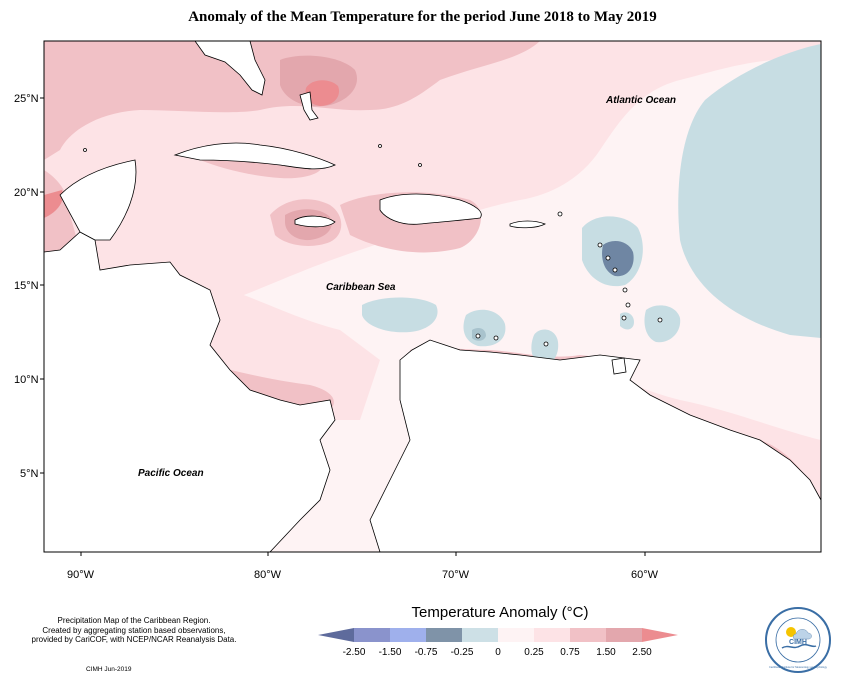 The image size is (845, 684). What do you see at coordinates (26, 380) in the screenshot?
I see `lat-label-10n: 10°N` at bounding box center [26, 380].